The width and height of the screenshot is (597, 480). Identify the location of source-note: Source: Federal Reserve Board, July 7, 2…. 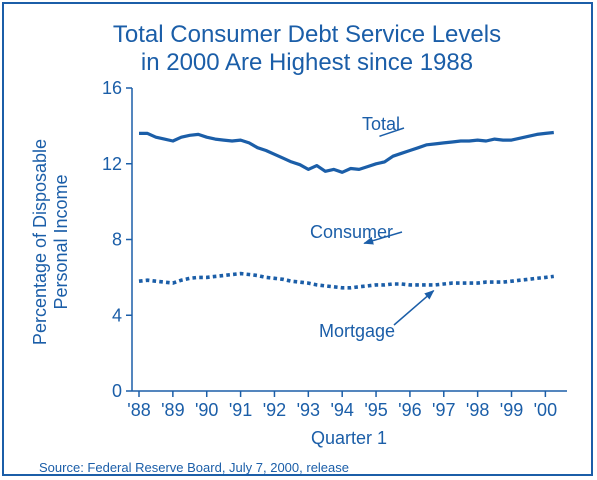
(194, 467).